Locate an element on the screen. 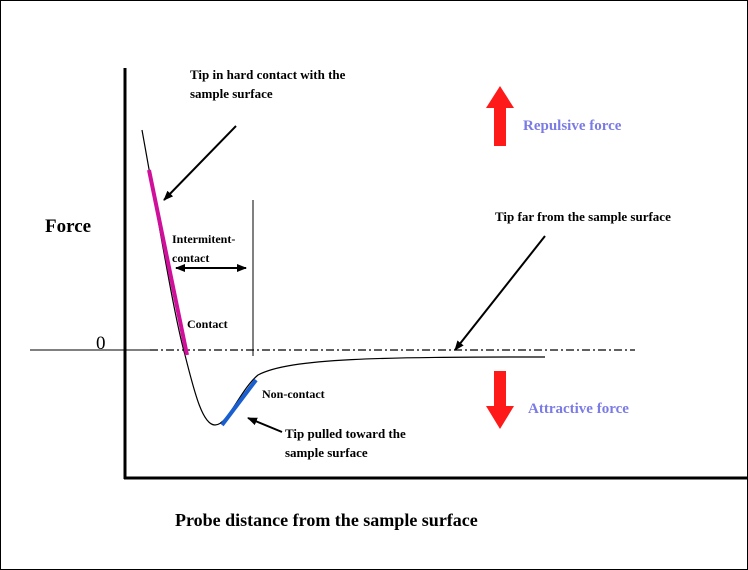 The width and height of the screenshot is (748, 570). up-arrow is located at coordinates (500, 116).